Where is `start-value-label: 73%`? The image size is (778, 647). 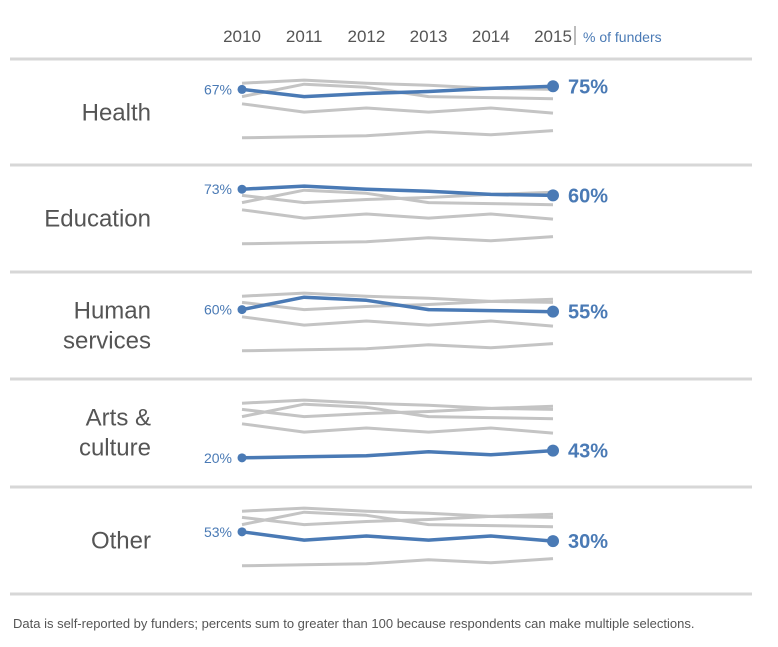
start-value-label: 73% is located at coordinates (218, 189).